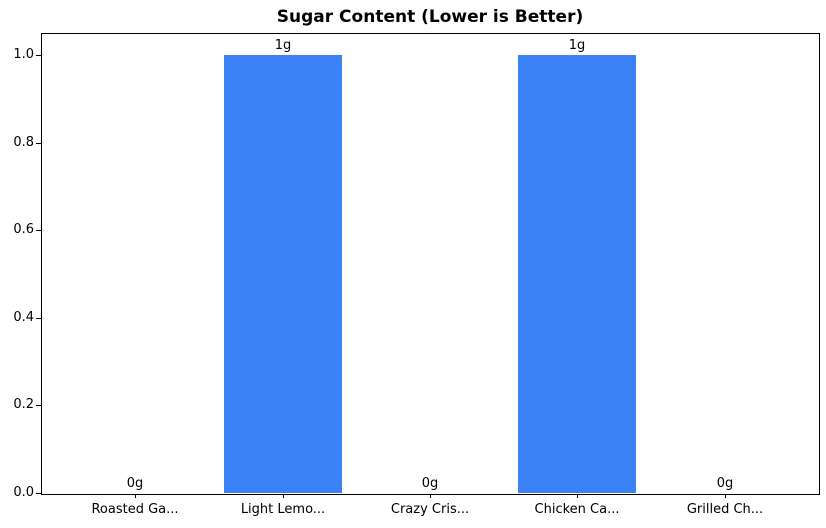 The image size is (826, 528). I want to click on chart-title: Sugar Content (Lower is Better), so click(430, 17).